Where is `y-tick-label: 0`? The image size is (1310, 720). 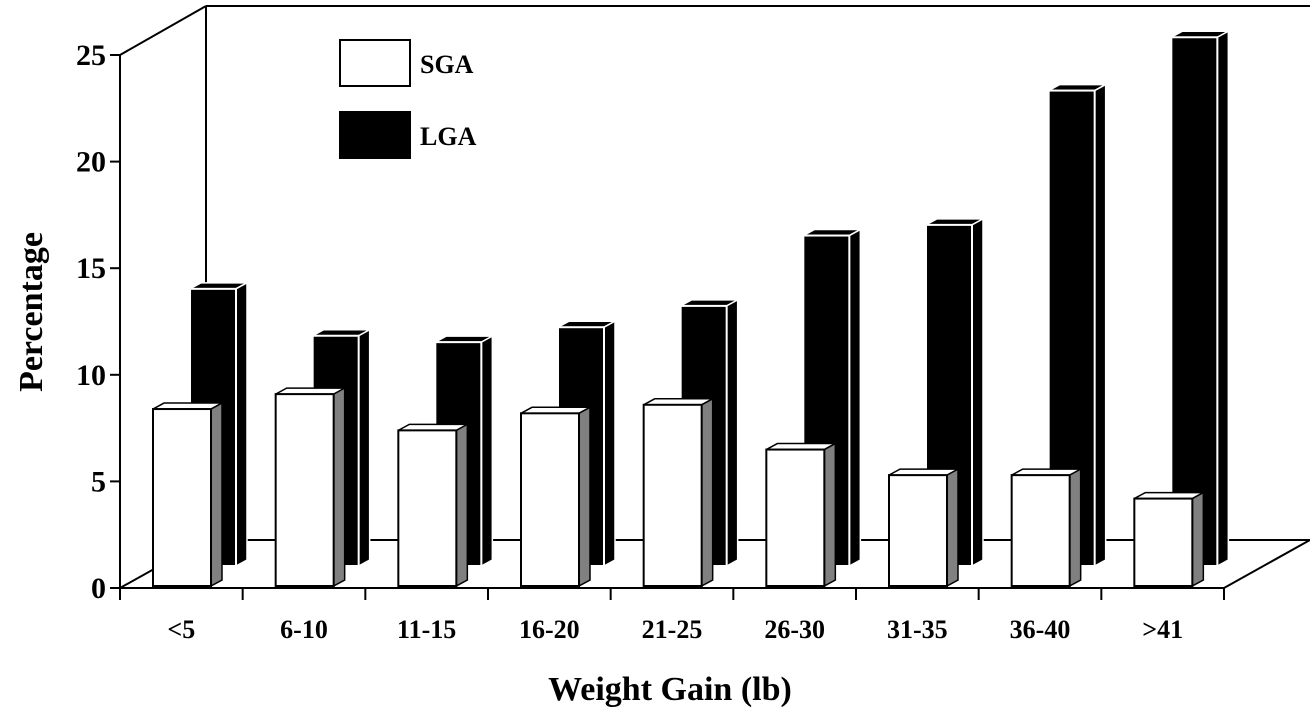
y-tick-label: 0 is located at coordinates (98, 588).